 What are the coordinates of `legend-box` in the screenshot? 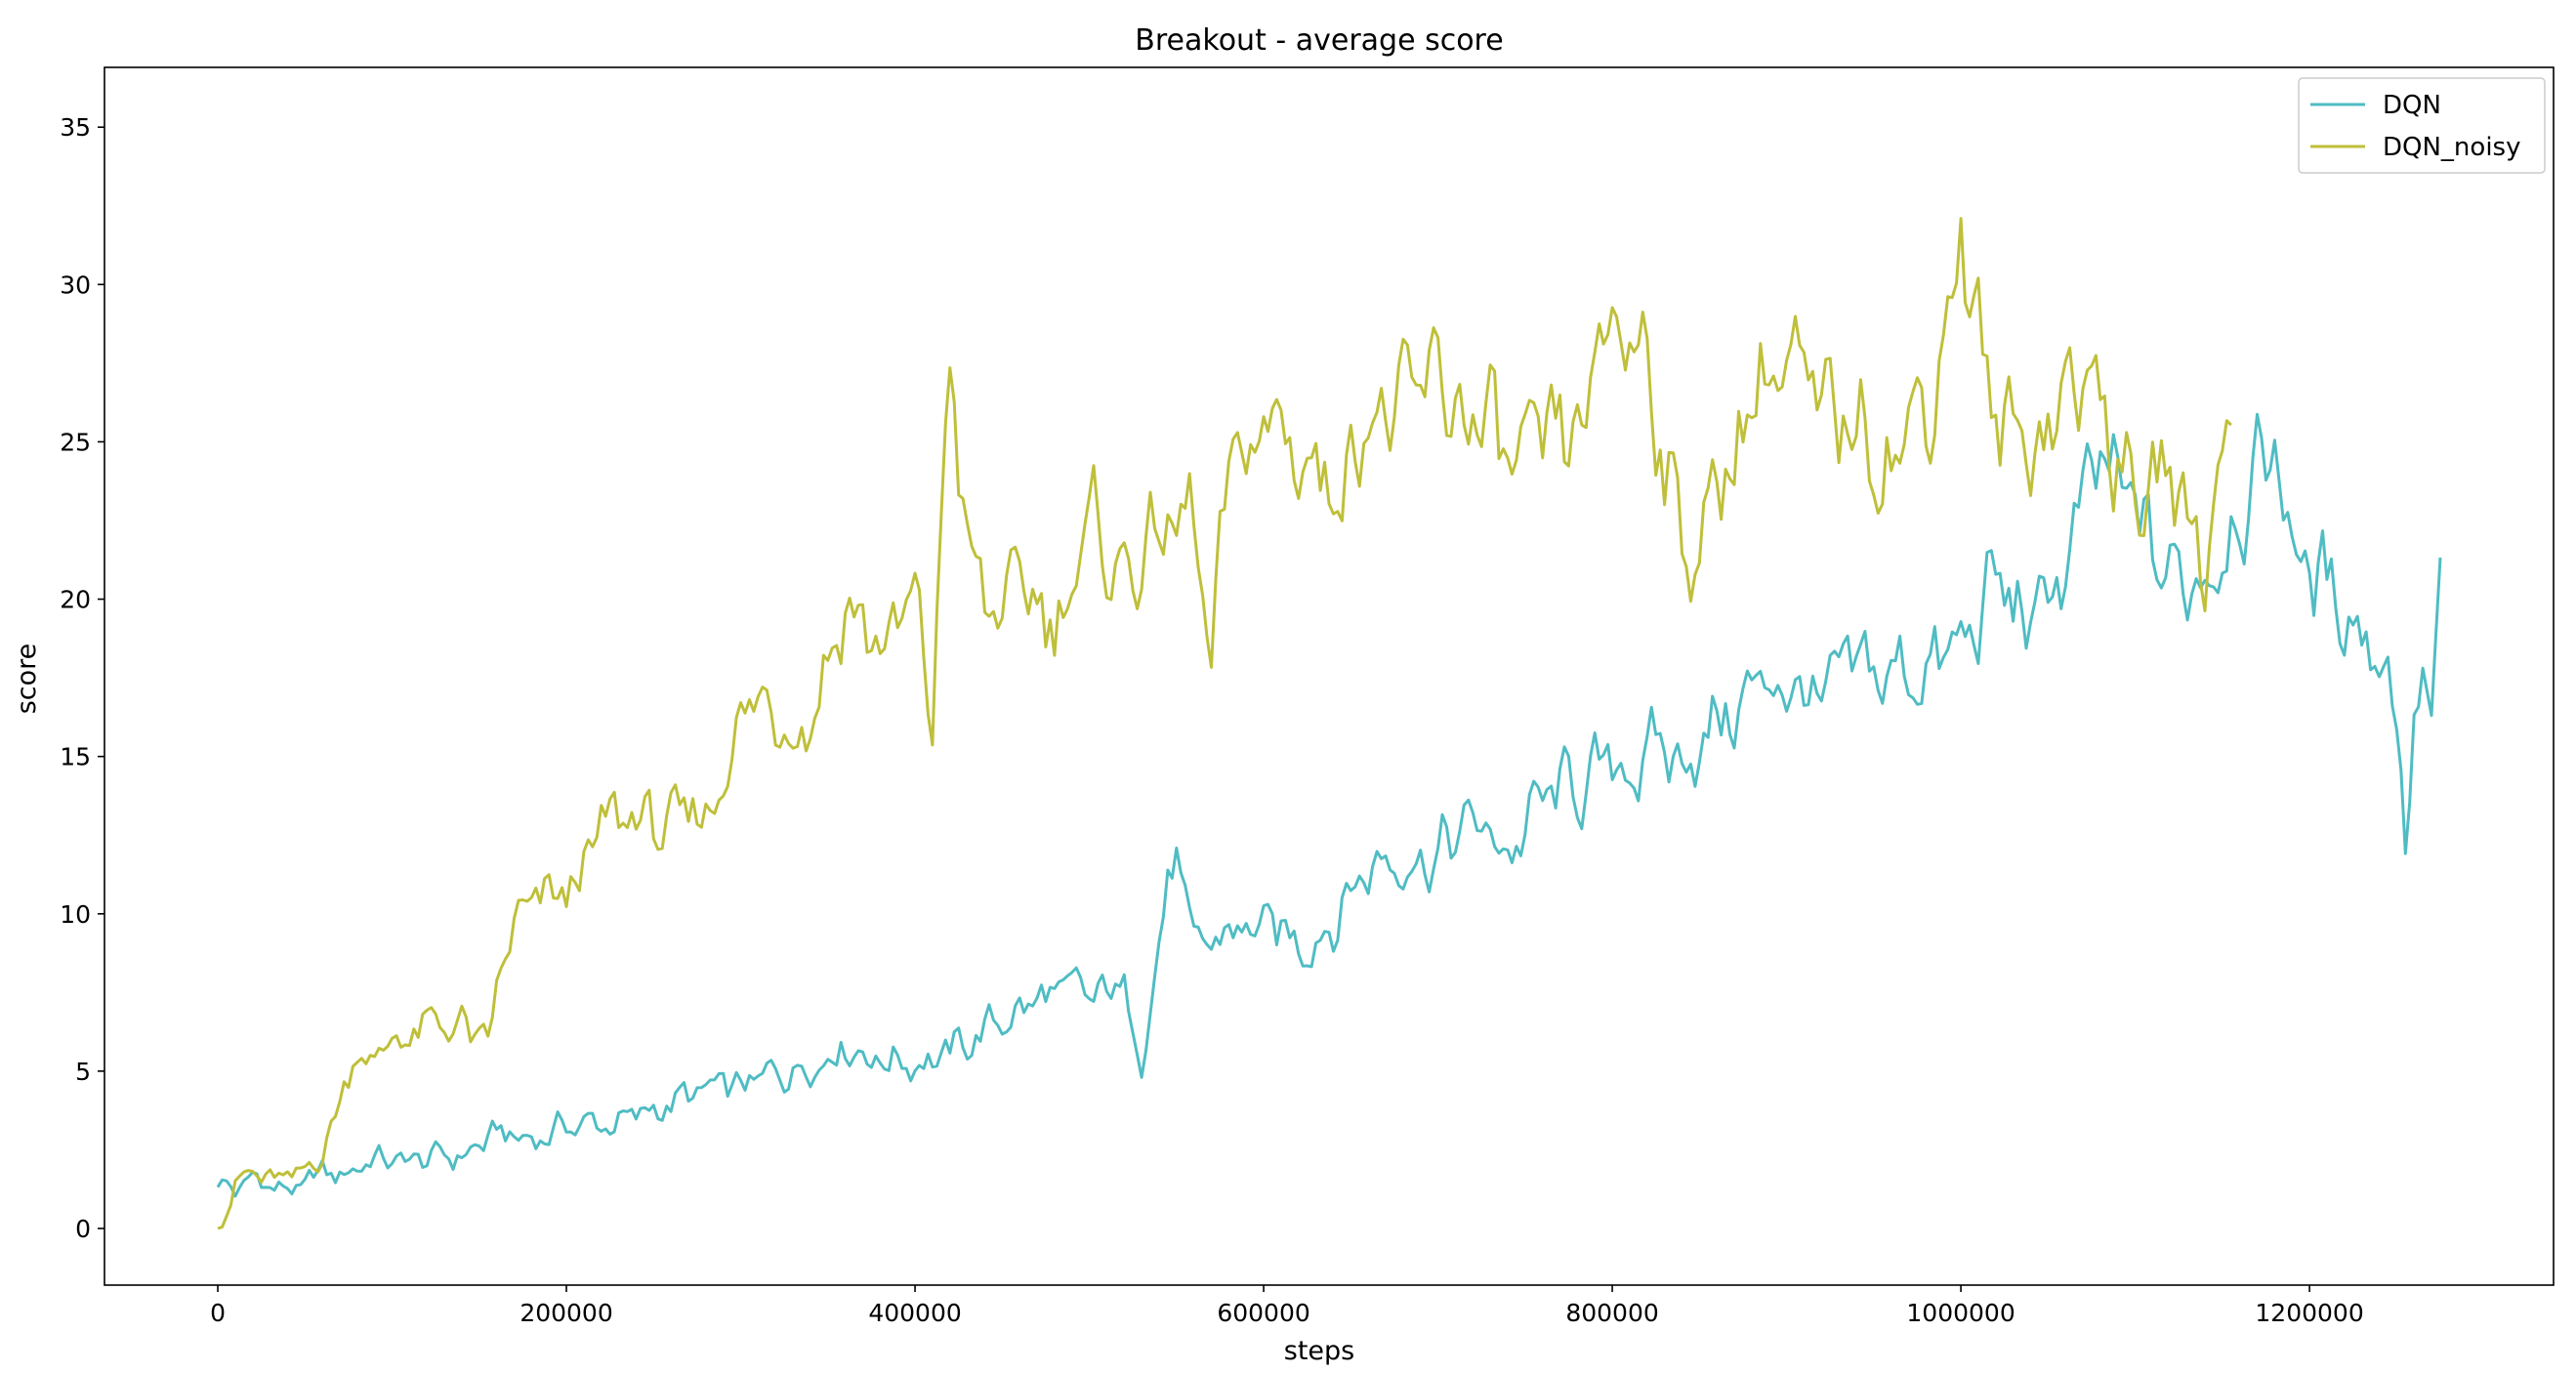 It's located at (2422, 125).